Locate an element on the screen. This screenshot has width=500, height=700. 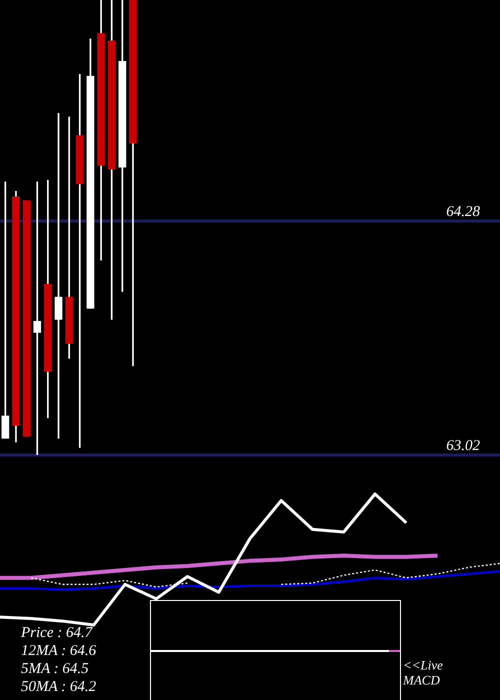
text: 5MA : 64.5 is located at coordinates (55, 668).